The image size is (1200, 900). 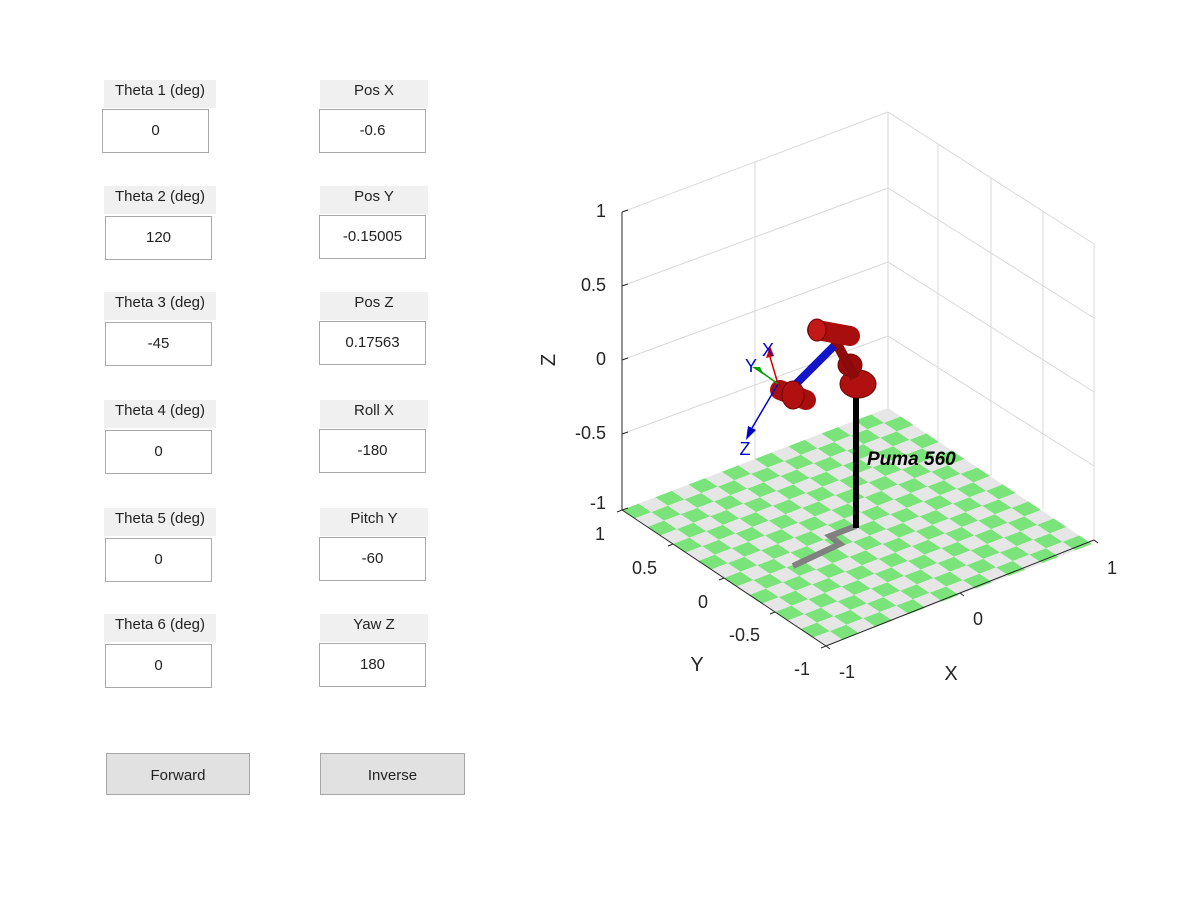 What do you see at coordinates (374, 306) in the screenshot?
I see `pos-z-label: Pos Z` at bounding box center [374, 306].